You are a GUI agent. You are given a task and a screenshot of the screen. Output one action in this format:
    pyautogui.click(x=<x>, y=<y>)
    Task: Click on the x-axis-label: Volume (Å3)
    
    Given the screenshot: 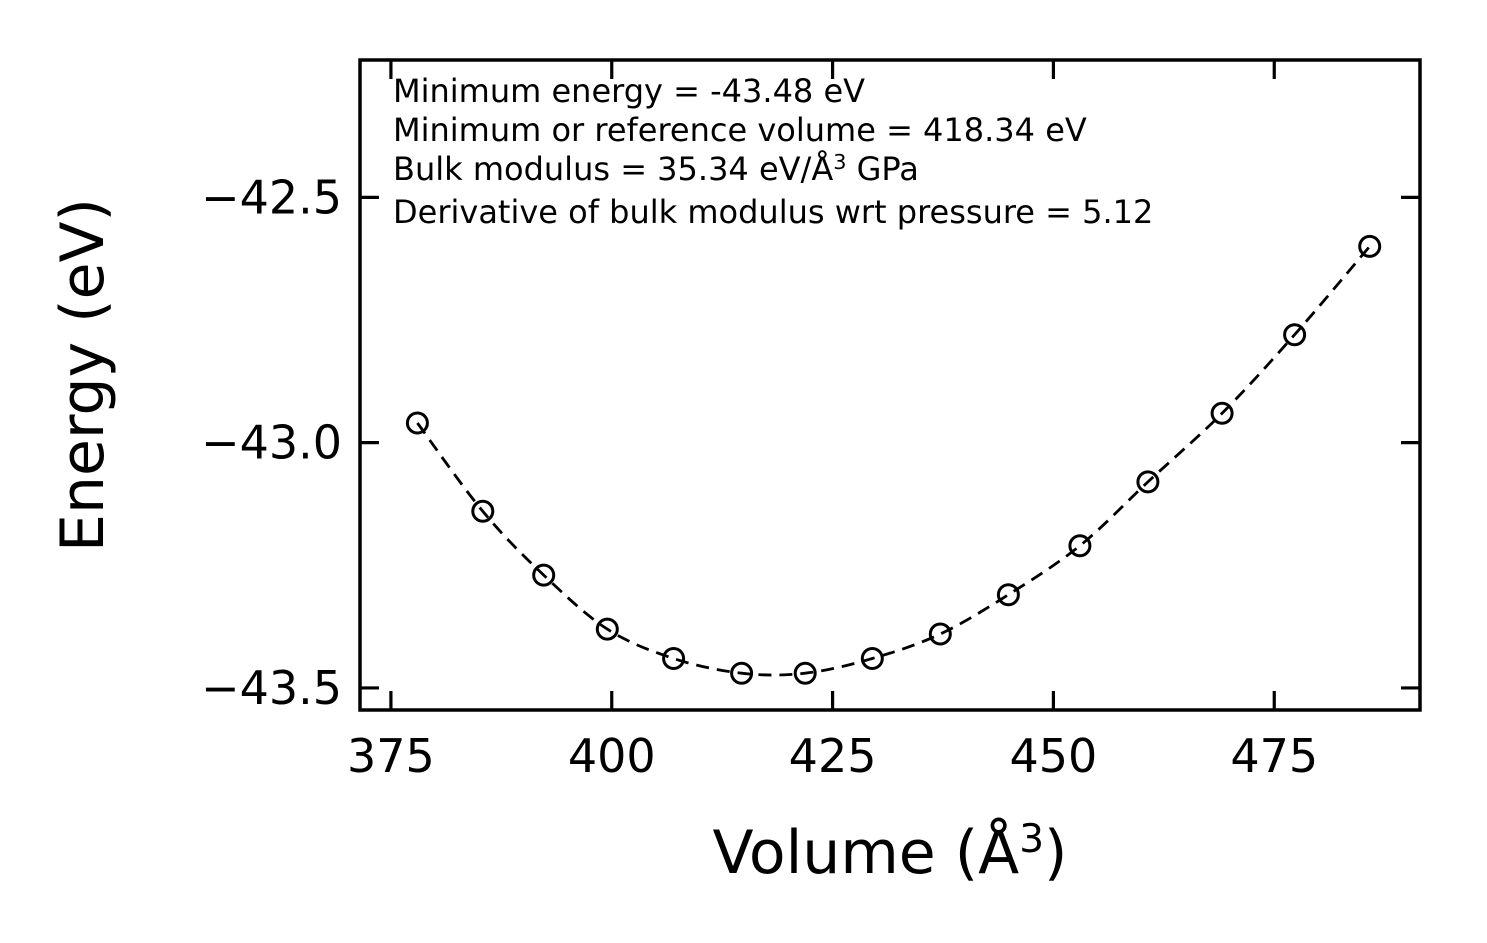 What is the action you would take?
    pyautogui.click(x=890, y=852)
    